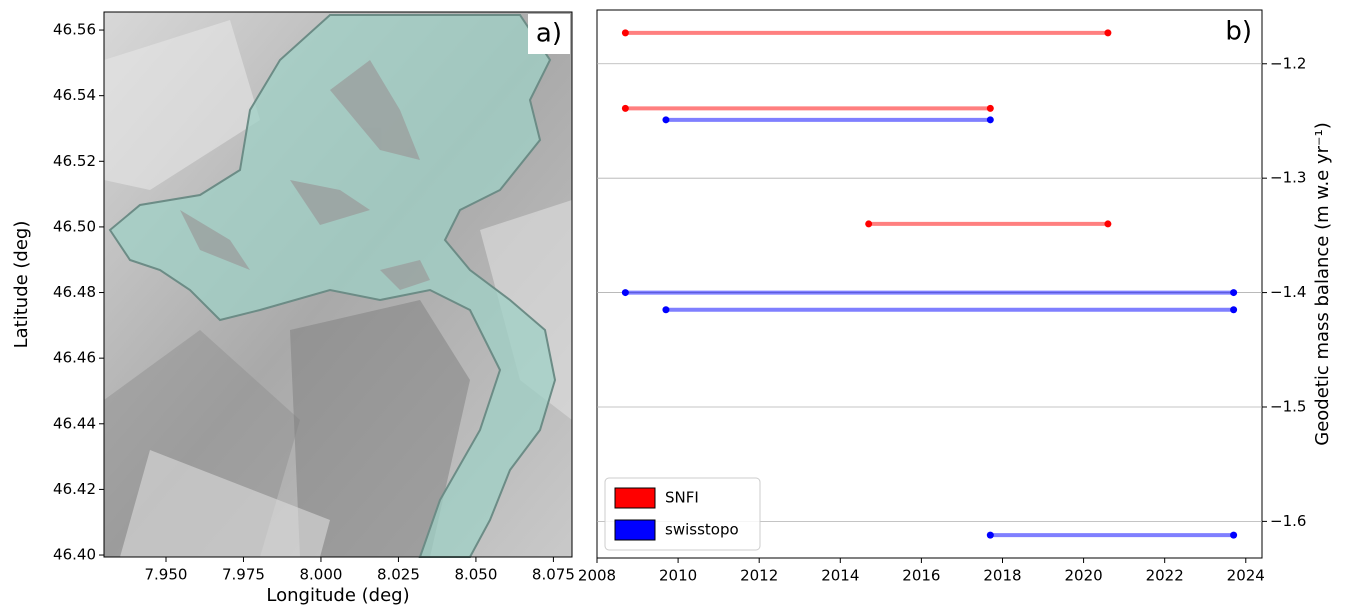 The image size is (1345, 605). Describe the element at coordinates (166, 575) in the screenshot. I see `x-tick-label: 7.950` at that location.